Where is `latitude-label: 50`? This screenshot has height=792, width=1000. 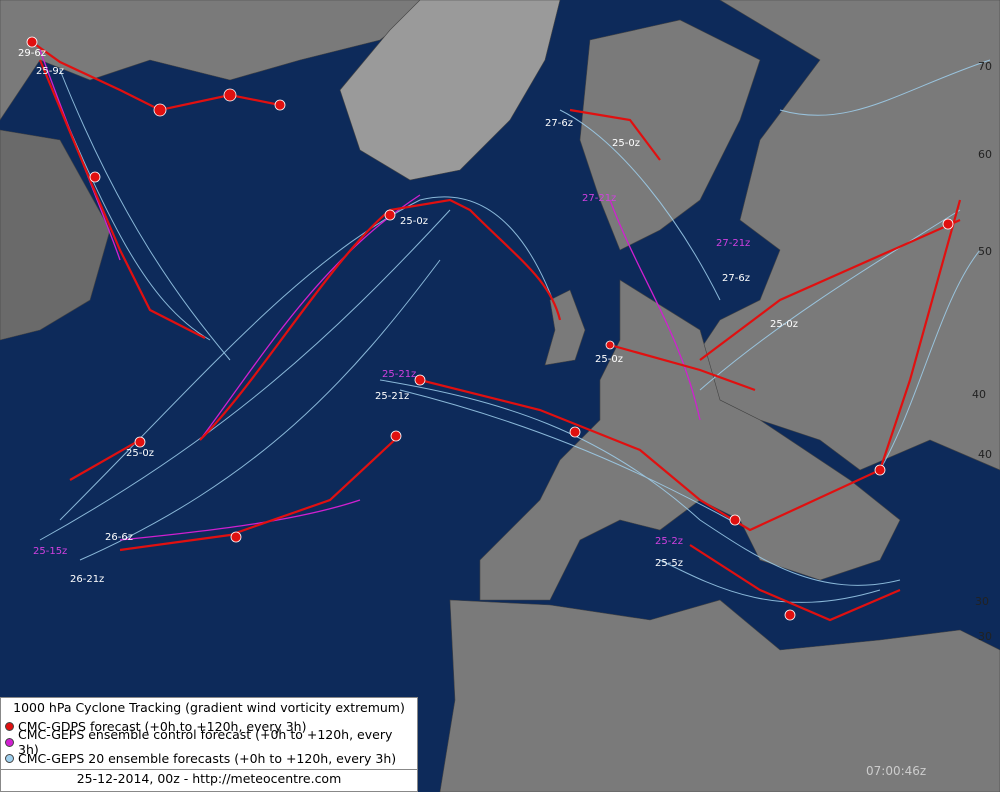
latitude-label: 50 is located at coordinates (985, 251).